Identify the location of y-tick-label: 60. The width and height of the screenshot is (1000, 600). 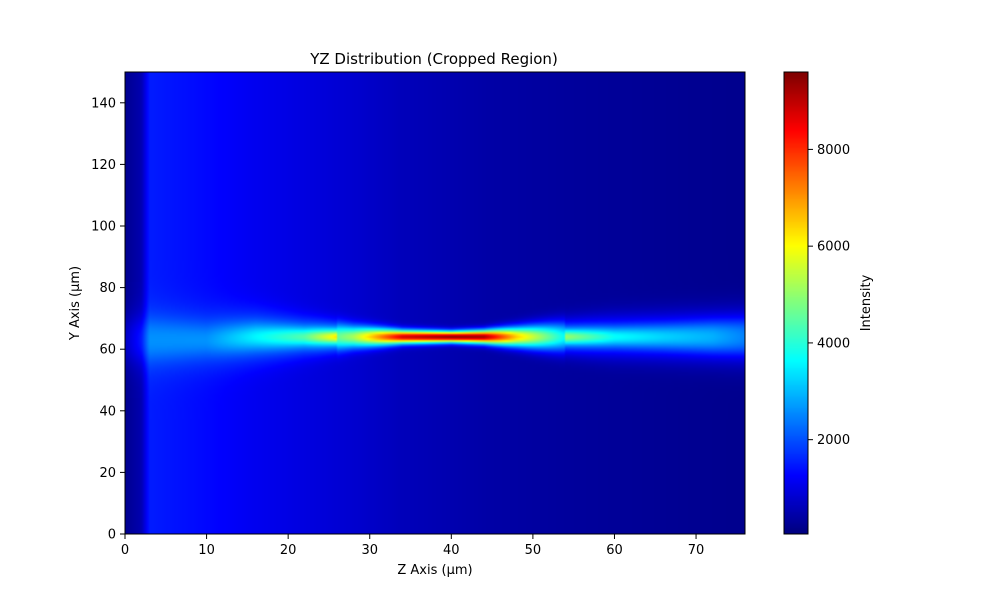
(107, 350).